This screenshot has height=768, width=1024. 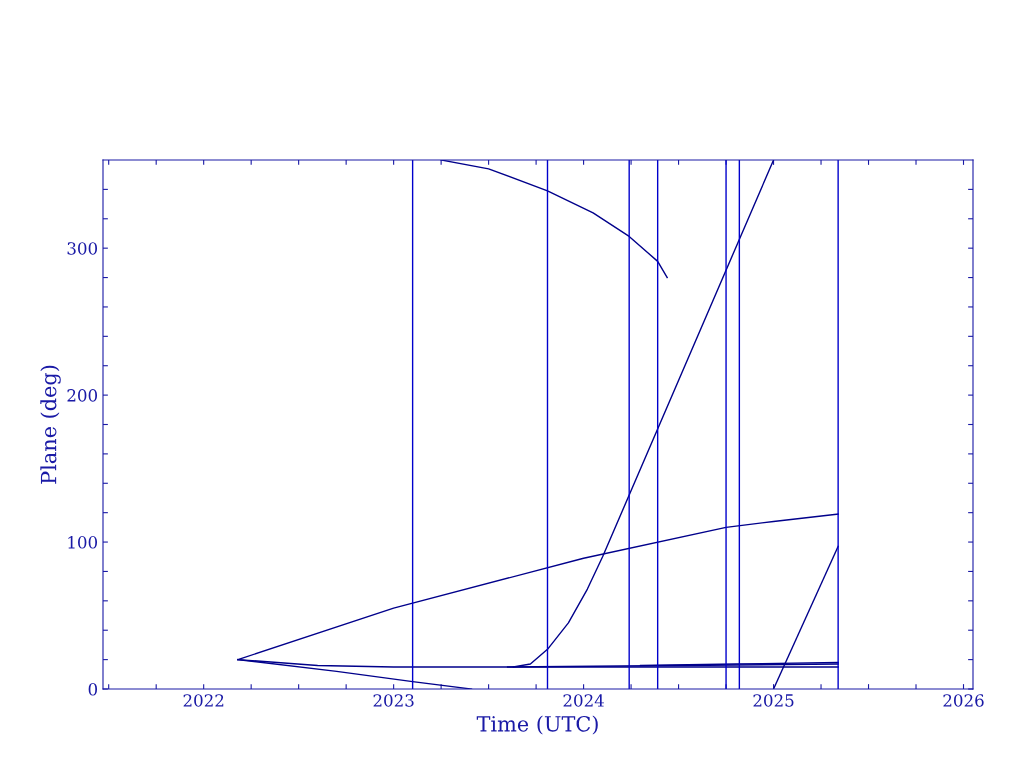 What do you see at coordinates (83, 542) in the screenshot?
I see `y-tick-label: 100` at bounding box center [83, 542].